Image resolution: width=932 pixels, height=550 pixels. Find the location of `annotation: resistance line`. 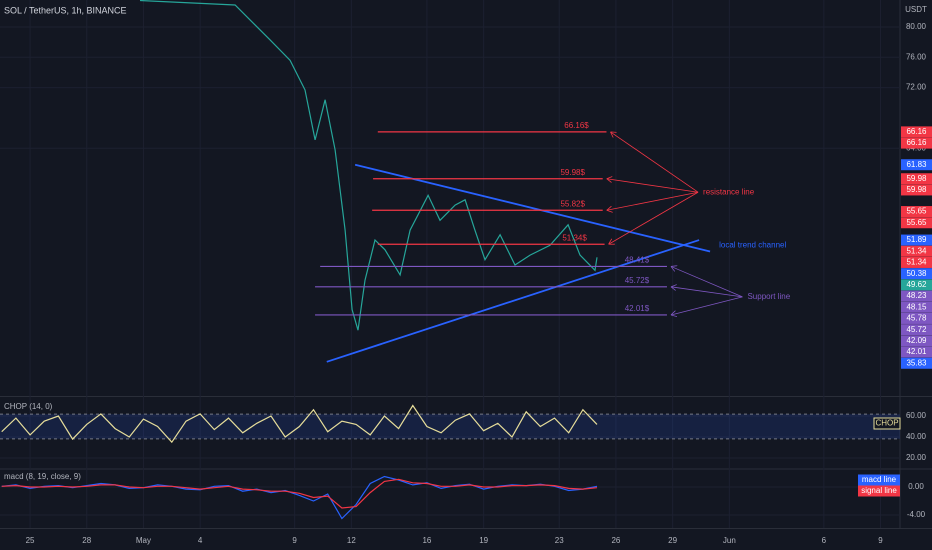

annotation: resistance line is located at coordinates (729, 191).